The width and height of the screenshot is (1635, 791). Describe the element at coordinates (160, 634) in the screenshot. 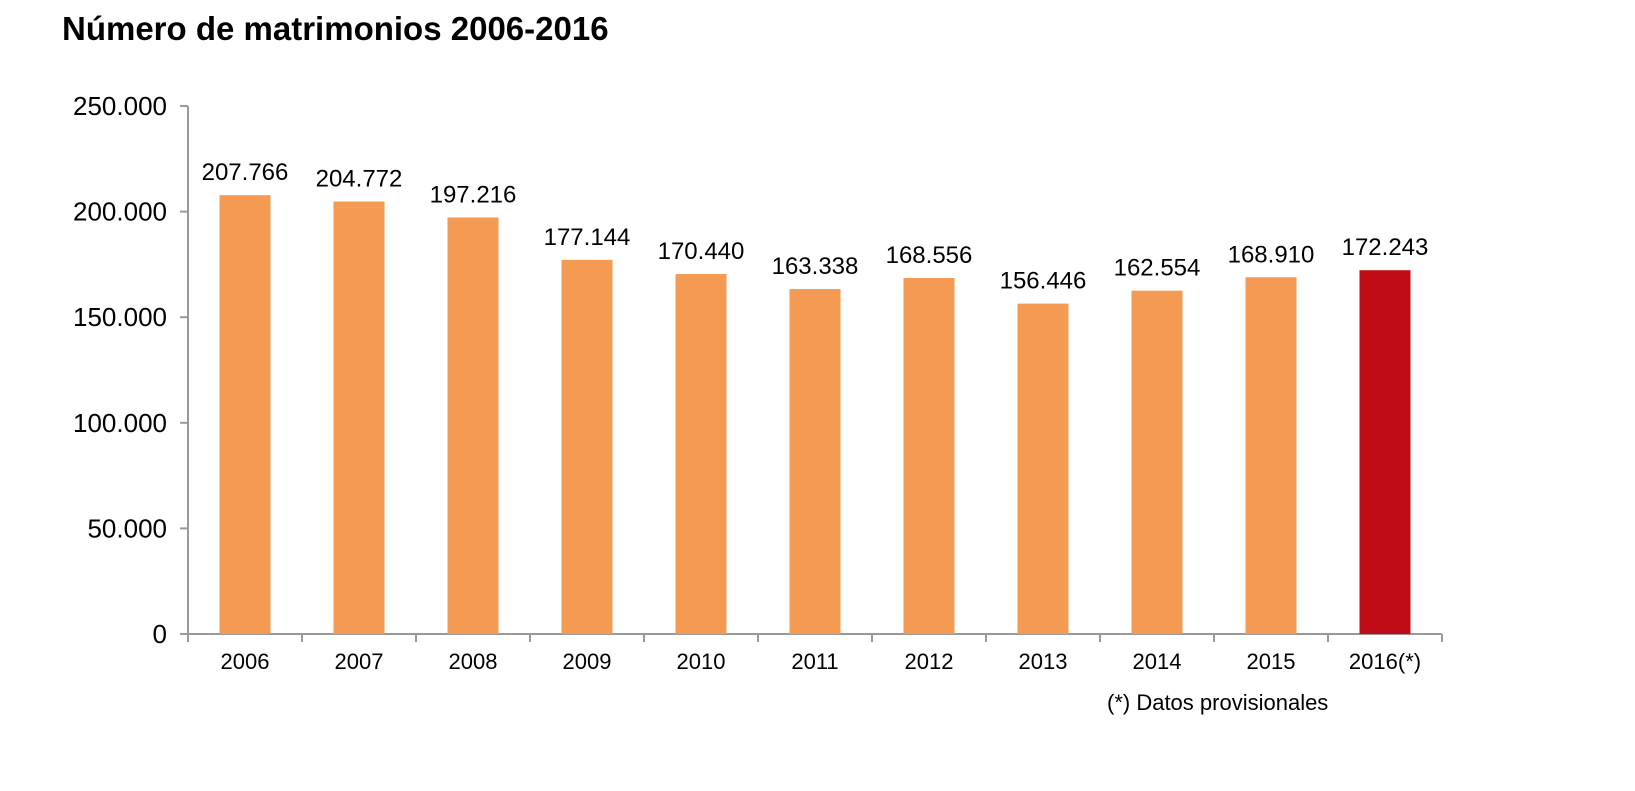

I see `y-tick-label: 0` at that location.